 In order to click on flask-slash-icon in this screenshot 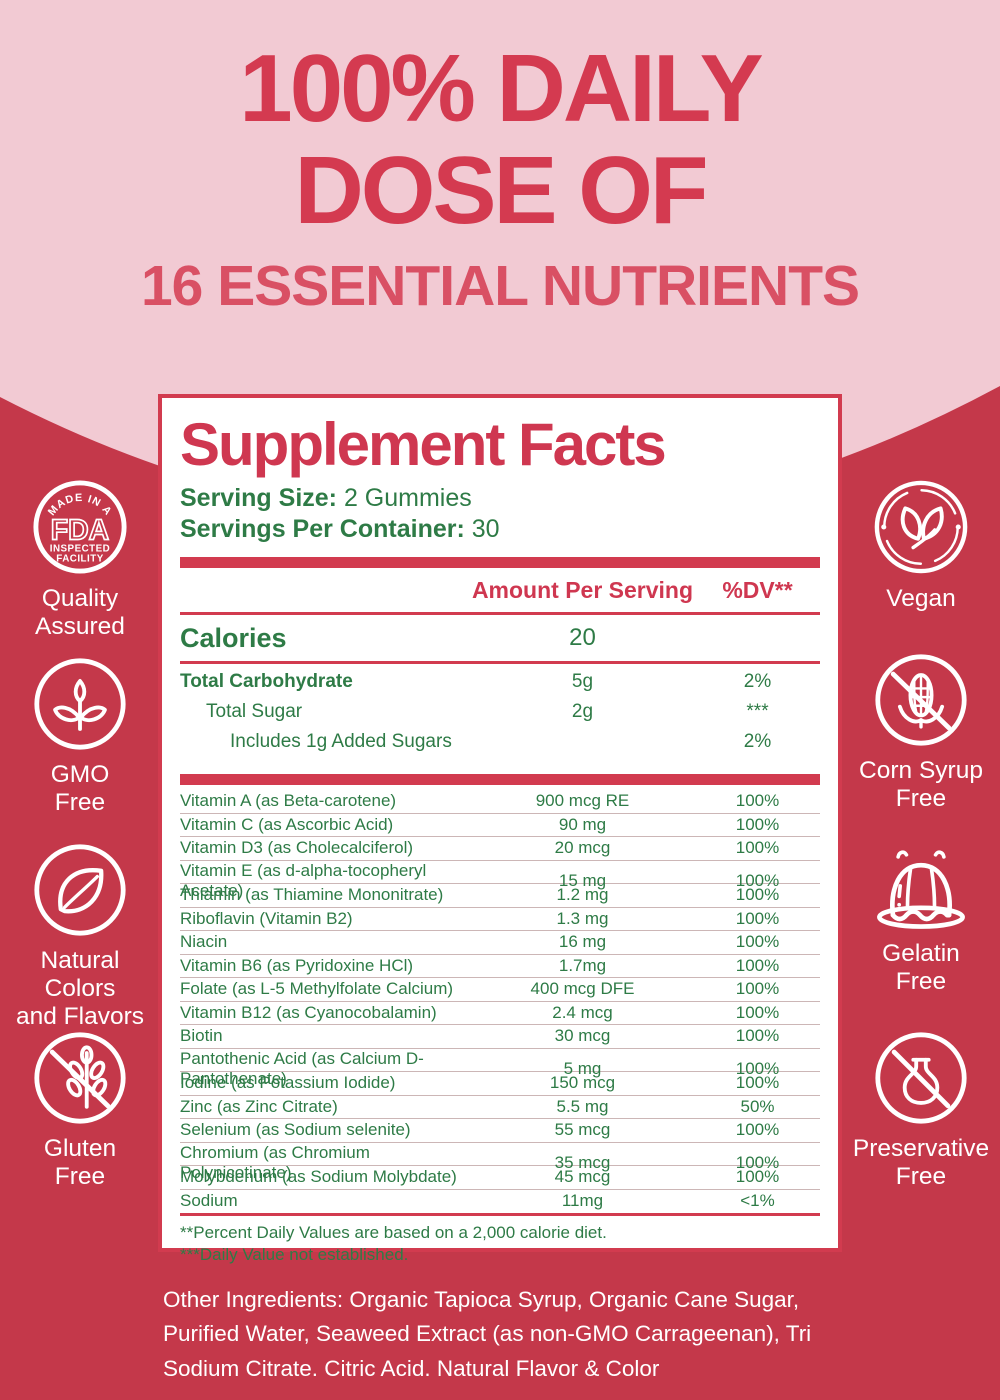, I will do `click(921, 1078)`.